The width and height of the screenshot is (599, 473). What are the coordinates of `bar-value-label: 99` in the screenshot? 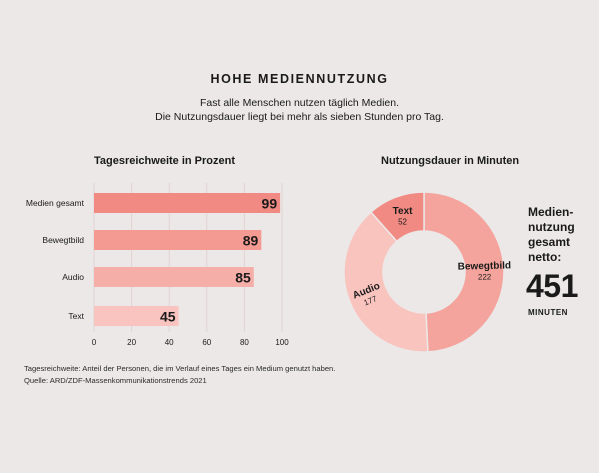 It's located at (270, 204).